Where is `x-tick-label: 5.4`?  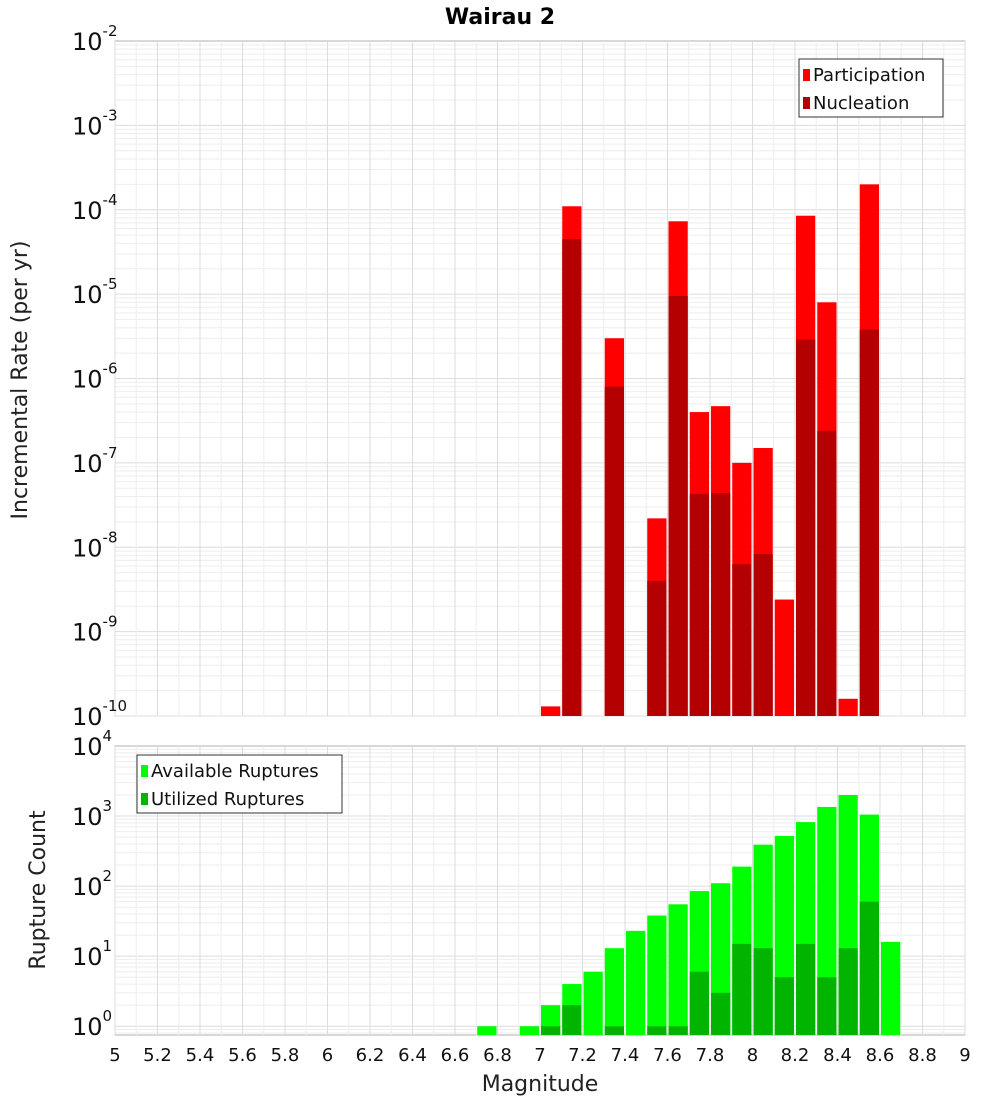 x-tick-label: 5.4 is located at coordinates (200, 1055).